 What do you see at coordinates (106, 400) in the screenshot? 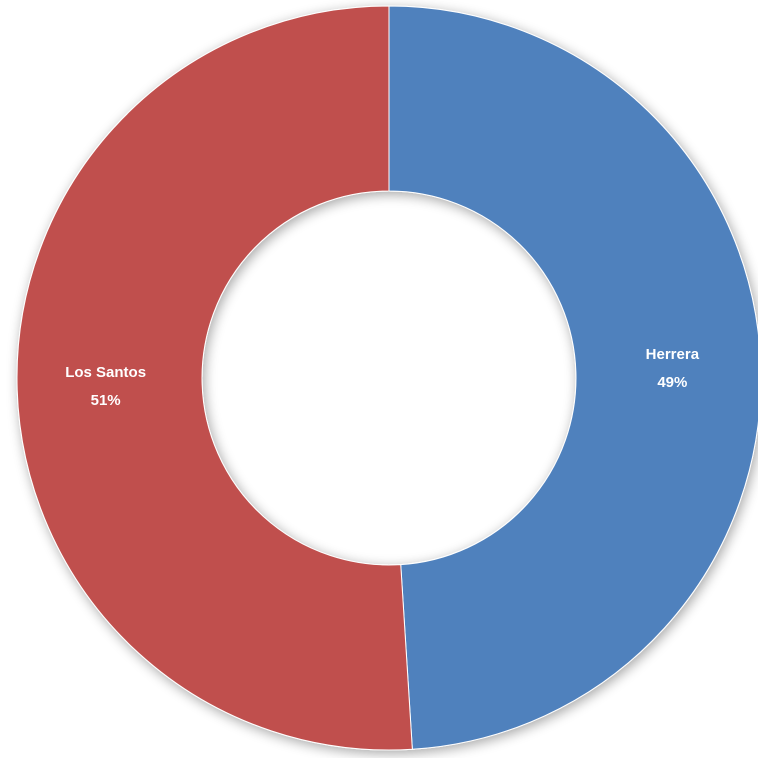
I see `slice-value-label: 51%` at bounding box center [106, 400].